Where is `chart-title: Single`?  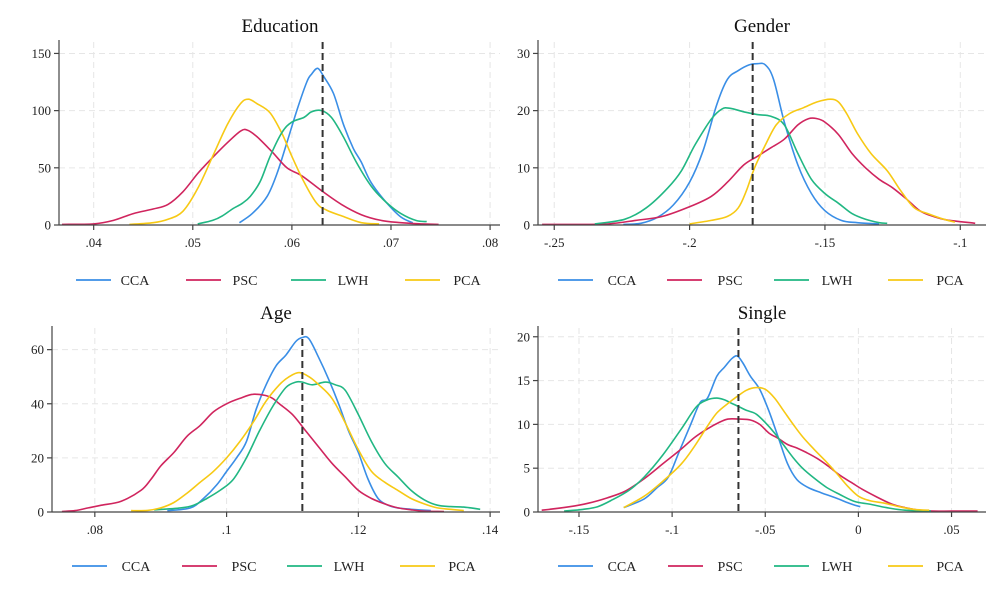
chart-title: Single is located at coordinates (762, 313).